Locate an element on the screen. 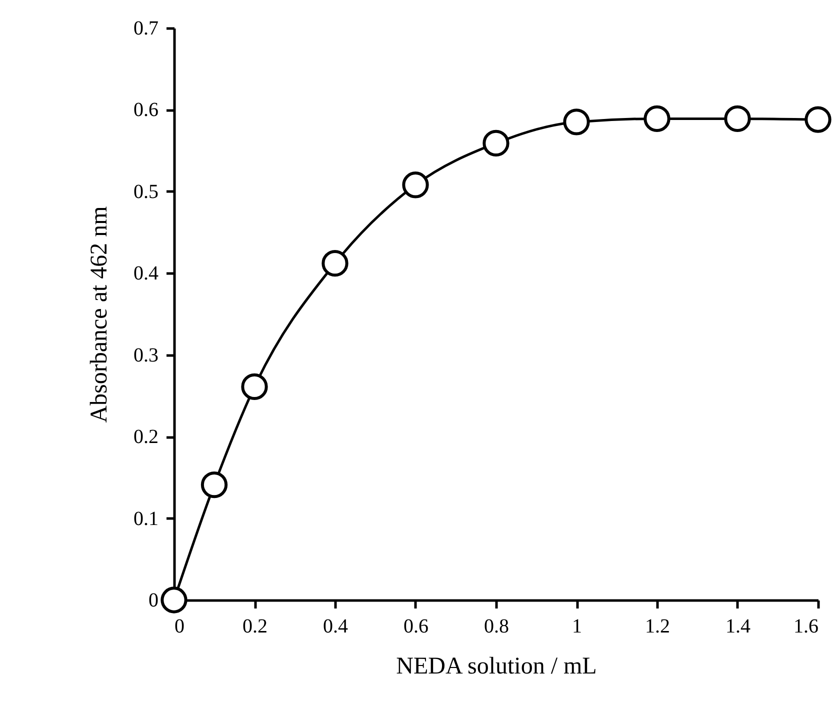 The height and width of the screenshot is (702, 840). y-tick-label: 0.1 is located at coordinates (146, 519).